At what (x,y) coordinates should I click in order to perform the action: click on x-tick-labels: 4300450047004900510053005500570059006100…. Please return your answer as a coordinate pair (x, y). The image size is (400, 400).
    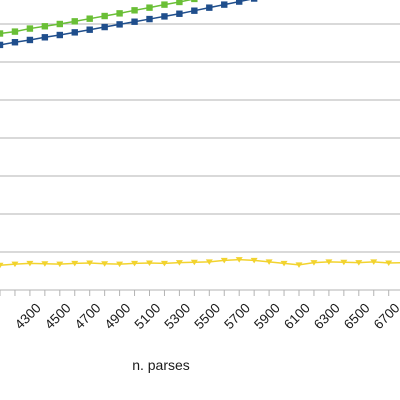
    Looking at the image, I should click on (206, 316).